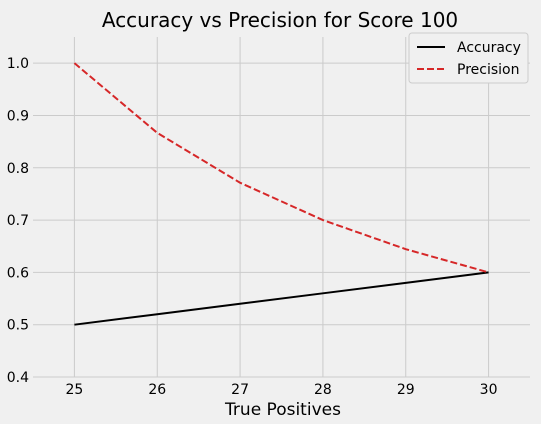 The height and width of the screenshot is (424, 541). I want to click on y-tick-label: 0.5, so click(18, 326).